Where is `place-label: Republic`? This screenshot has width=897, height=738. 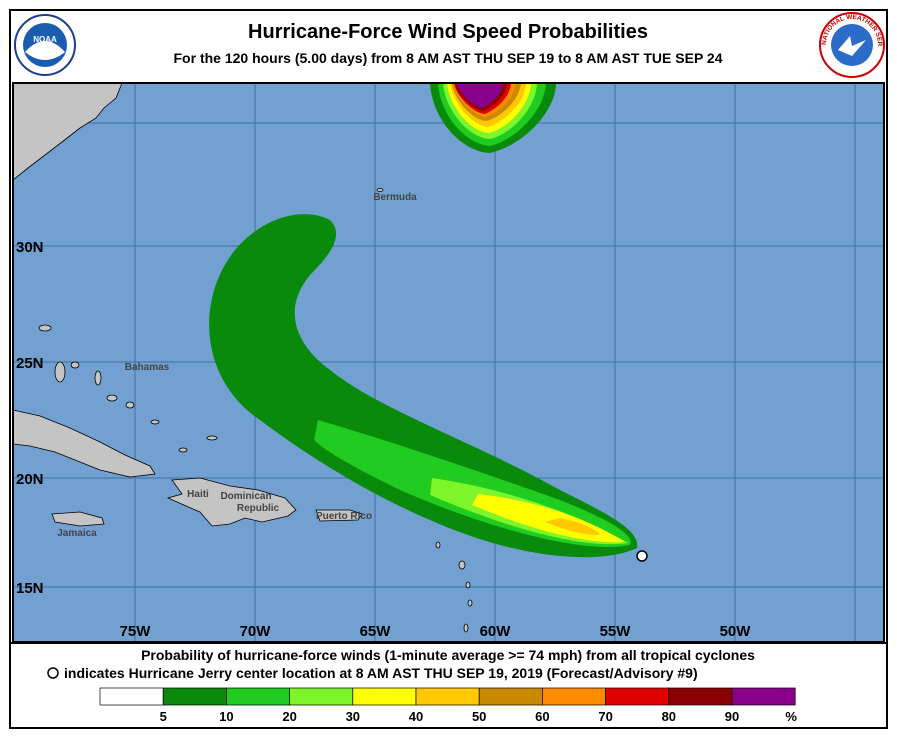
place-label: Republic is located at coordinates (258, 508).